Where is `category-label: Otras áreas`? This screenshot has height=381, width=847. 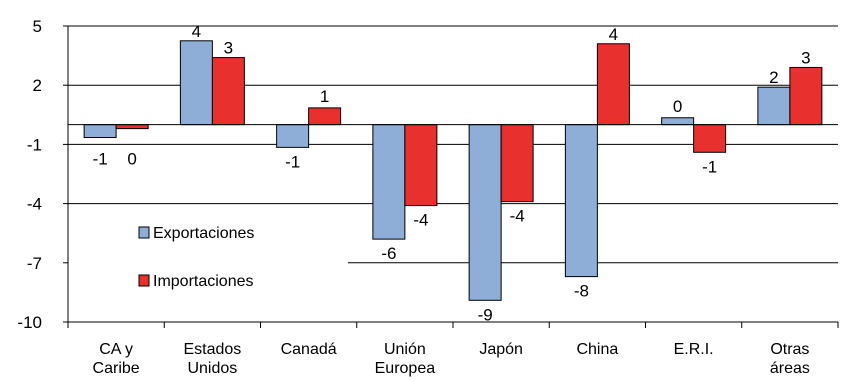
category-label: Otras áreas is located at coordinates (790, 359).